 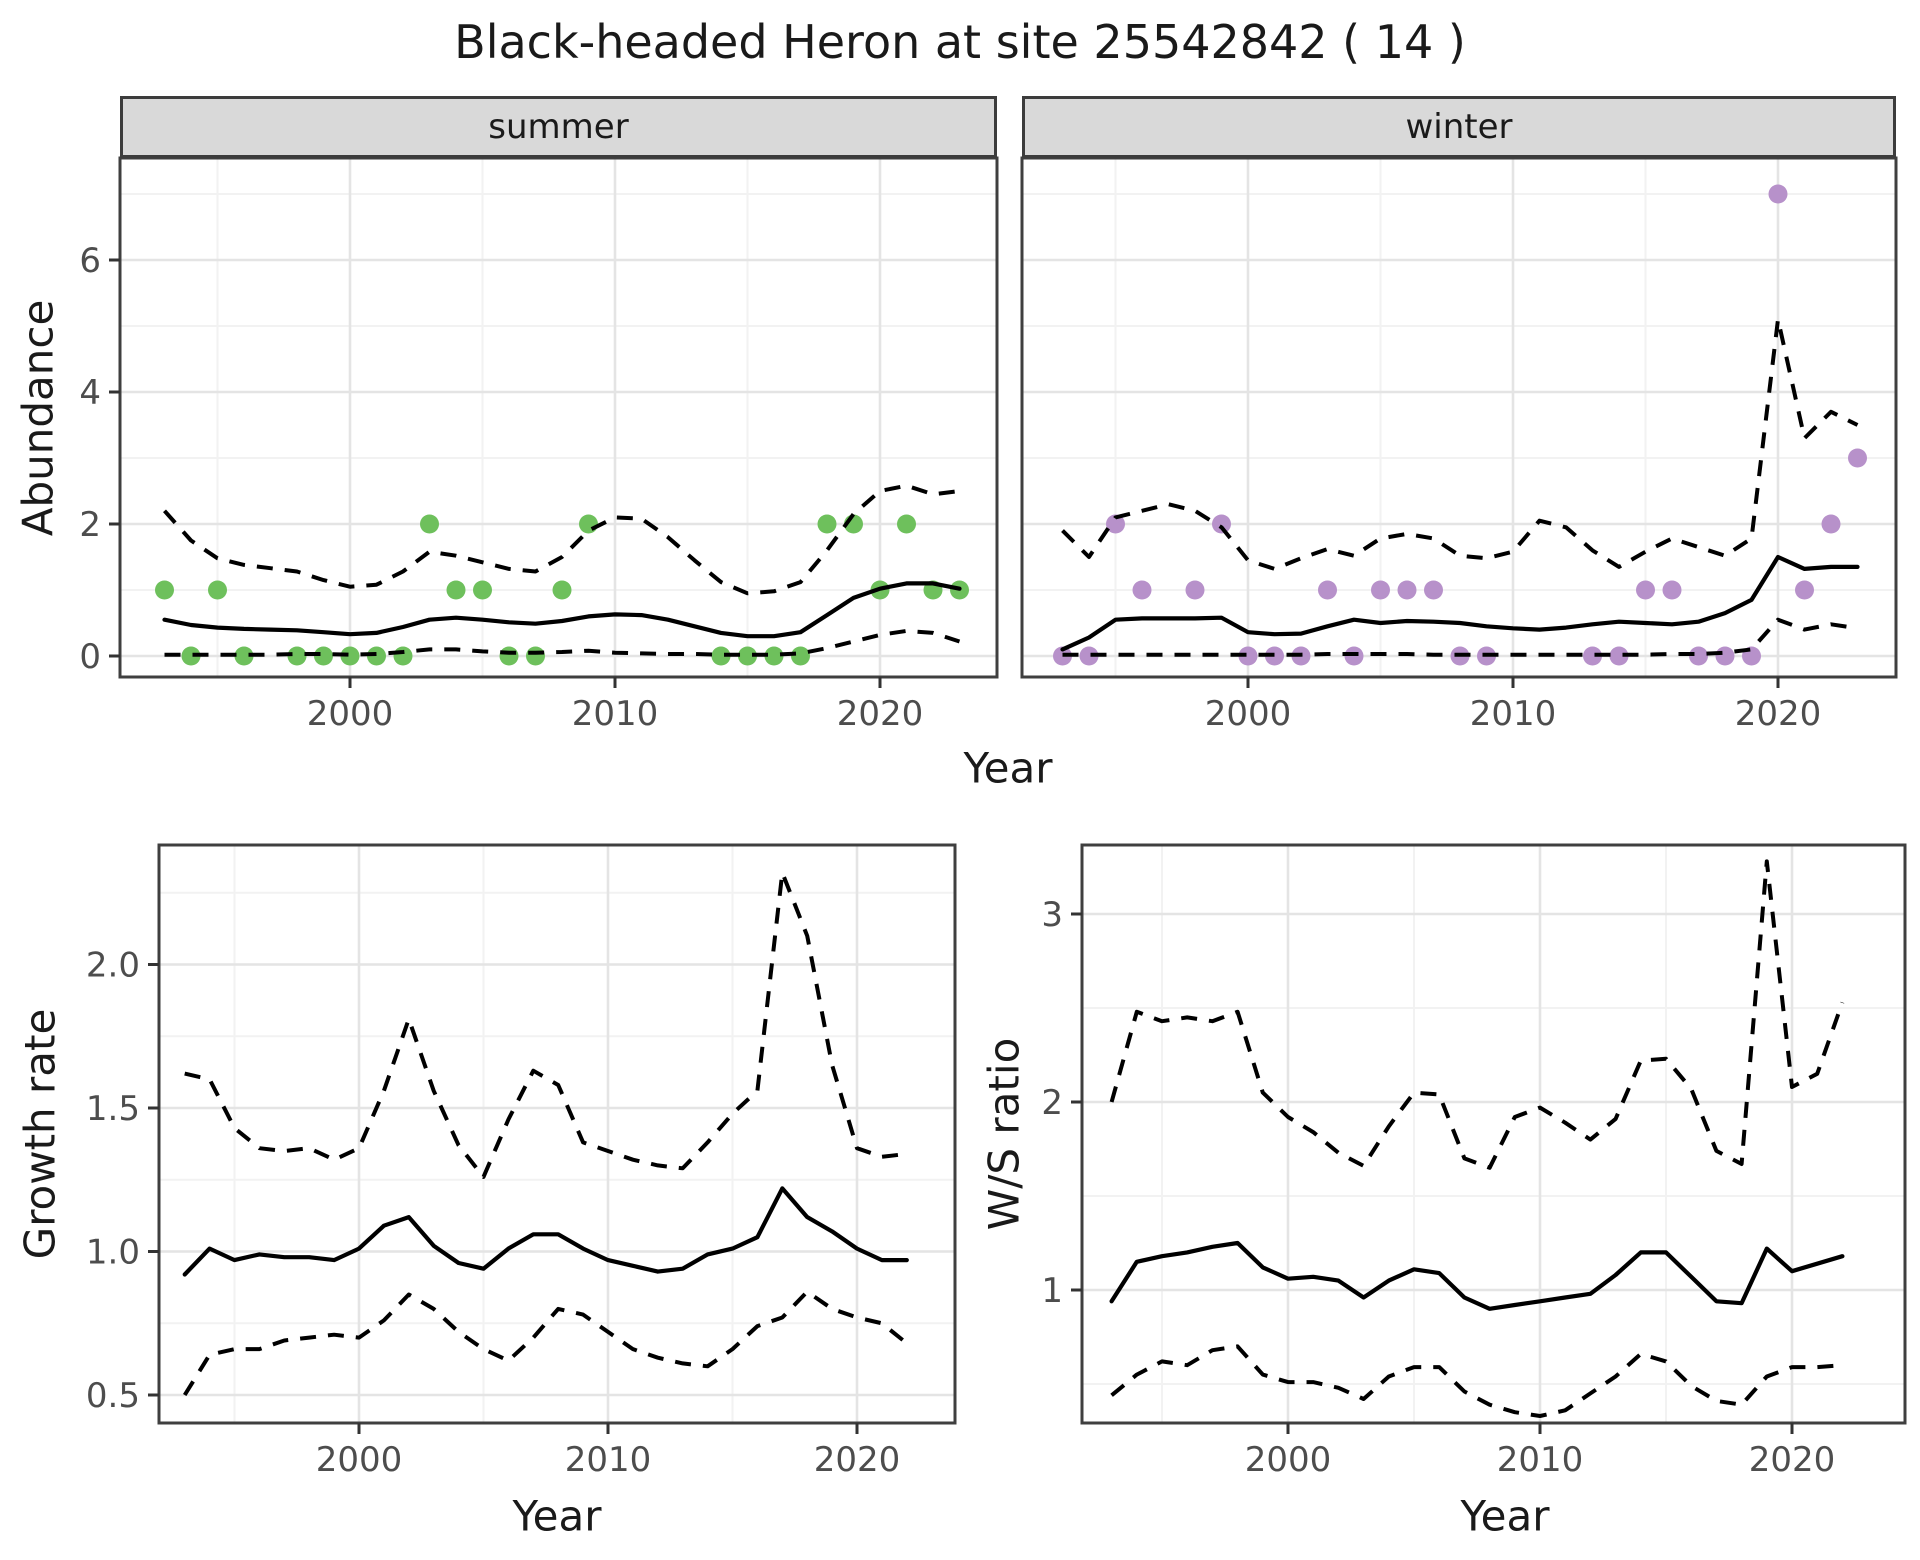 I want to click on y-tick-label: 2.0, so click(x=113, y=966).